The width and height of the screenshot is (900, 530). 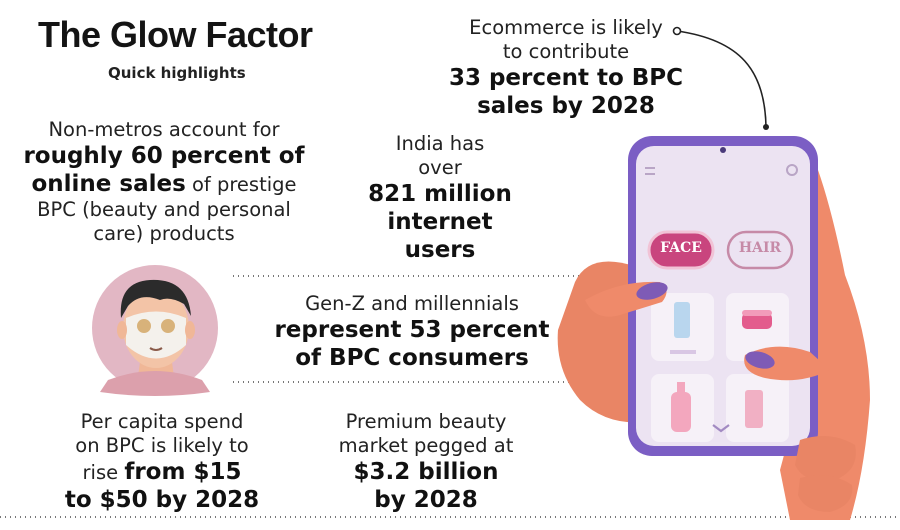 I want to click on fact-text: rise, so click(x=103, y=472).